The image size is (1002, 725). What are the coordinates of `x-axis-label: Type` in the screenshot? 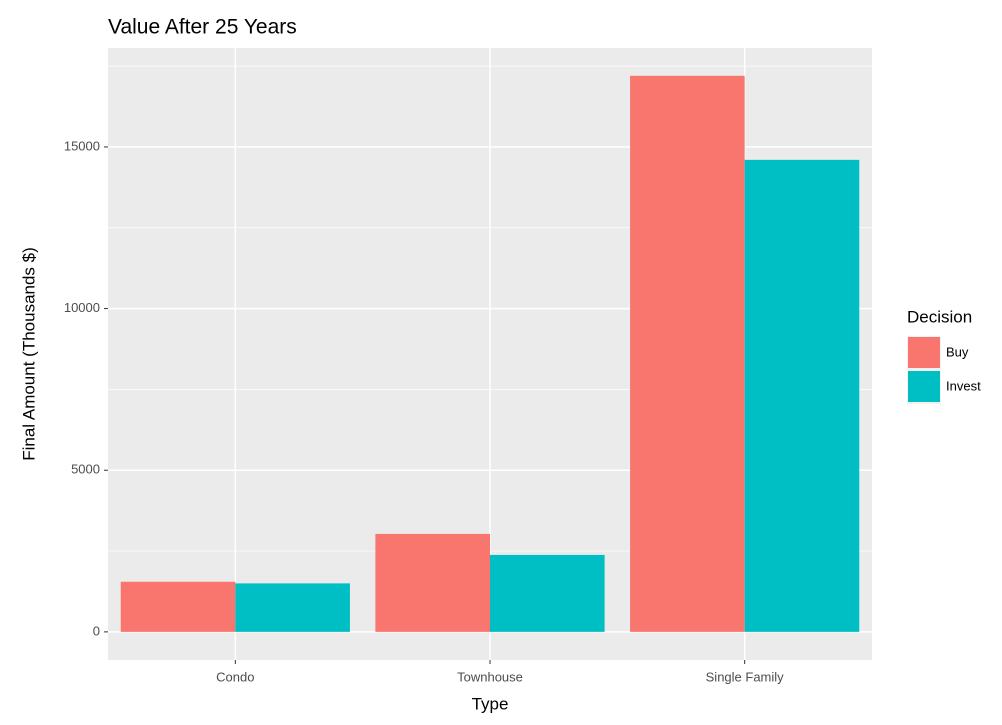 It's located at (490, 703).